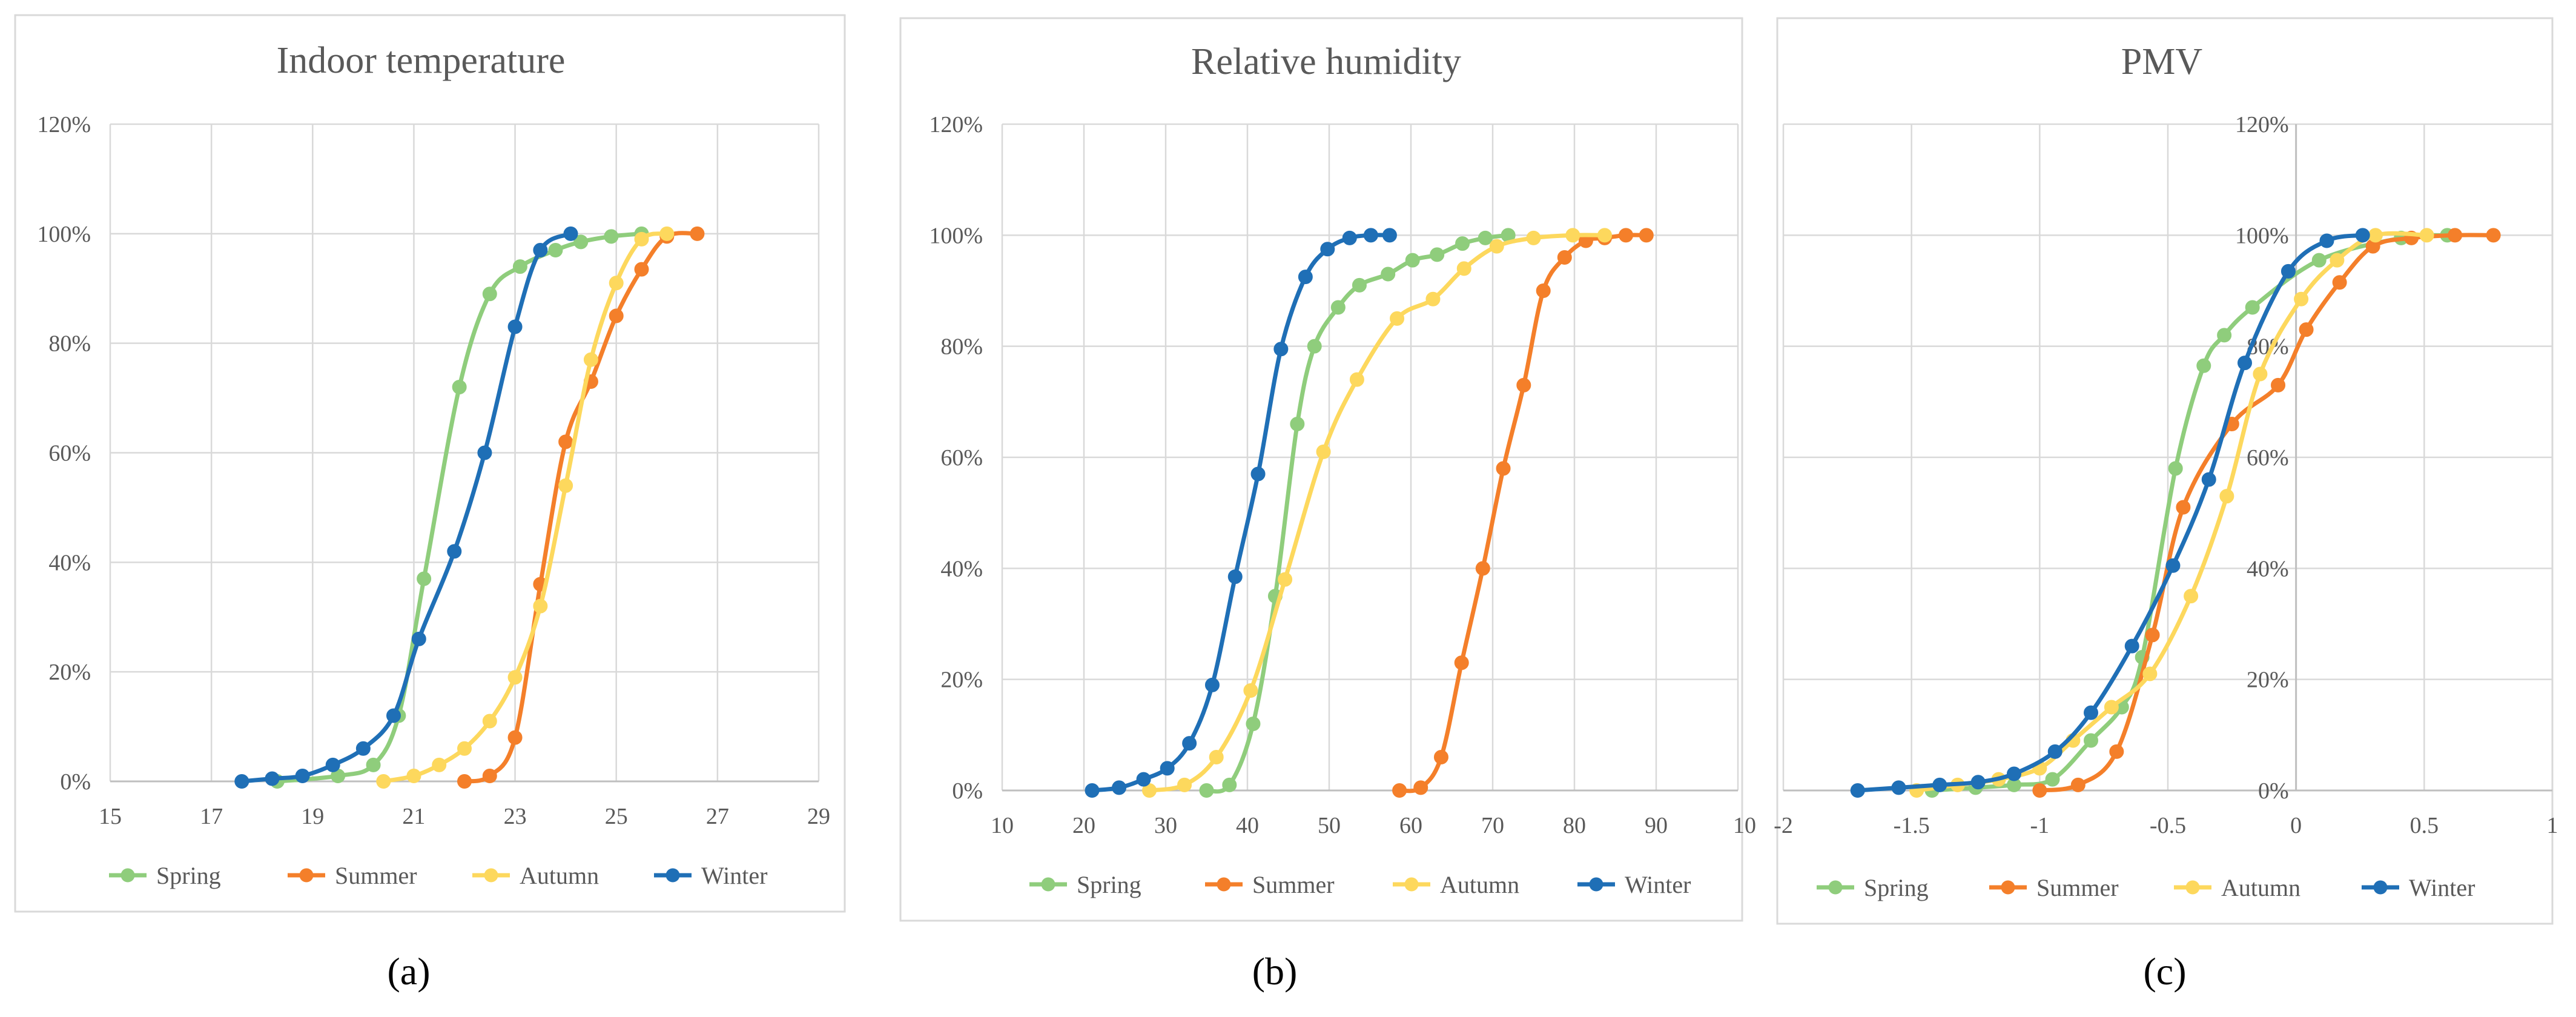  Describe the element at coordinates (1479, 884) in the screenshot. I see `legend-label: Autumn` at that location.